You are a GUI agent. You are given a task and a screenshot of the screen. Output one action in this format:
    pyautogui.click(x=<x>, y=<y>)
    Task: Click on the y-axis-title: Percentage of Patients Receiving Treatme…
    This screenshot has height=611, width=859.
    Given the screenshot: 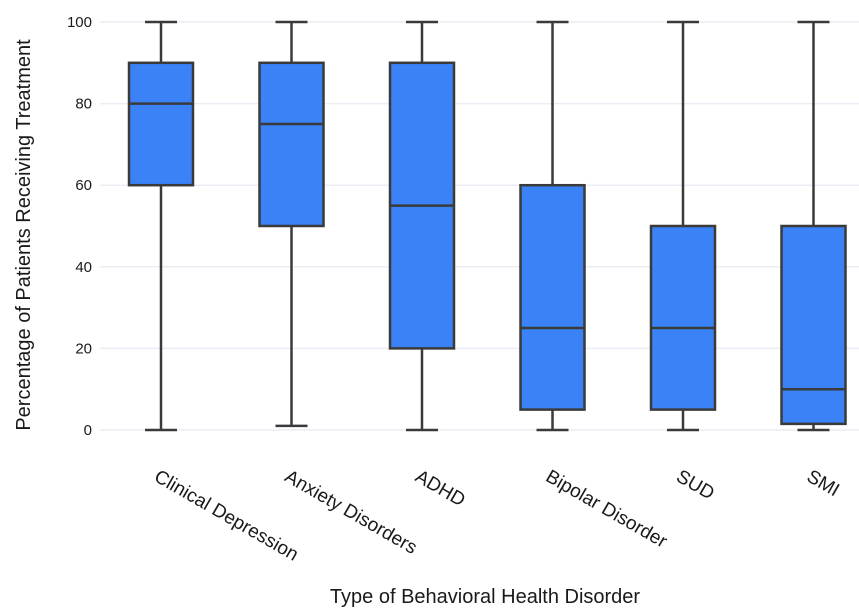 What is the action you would take?
    pyautogui.click(x=24, y=235)
    